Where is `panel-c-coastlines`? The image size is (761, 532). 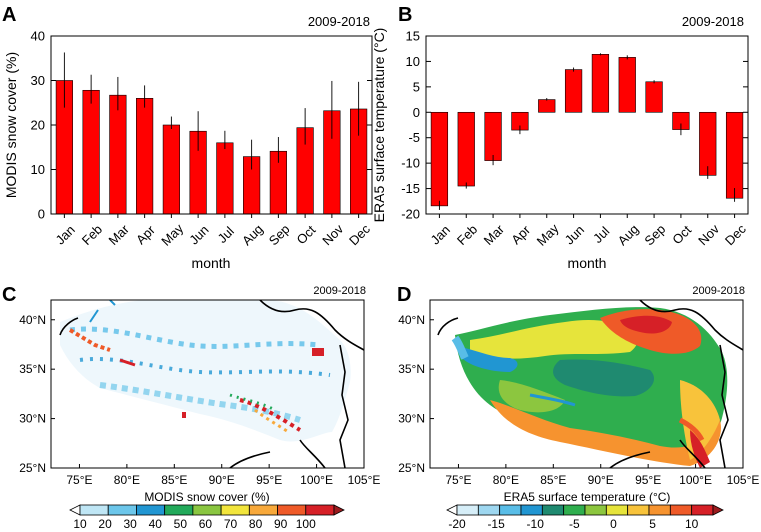
panel-c-coastlines is located at coordinates (211, 384).